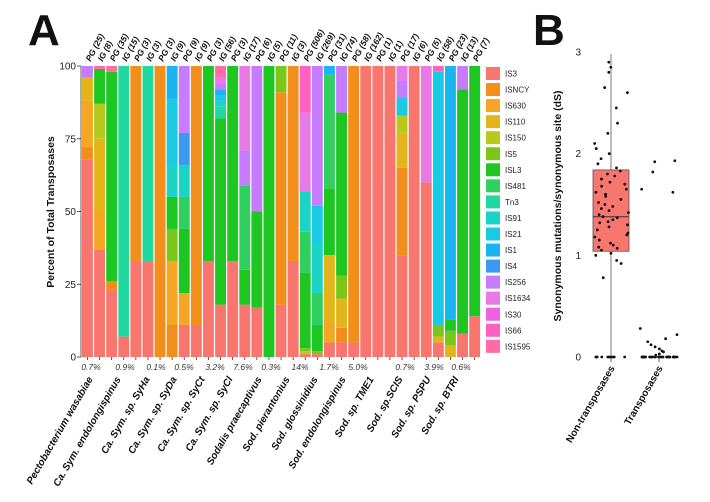  Describe the element at coordinates (549, 30) in the screenshot. I see `panel-b-letter: B` at that location.